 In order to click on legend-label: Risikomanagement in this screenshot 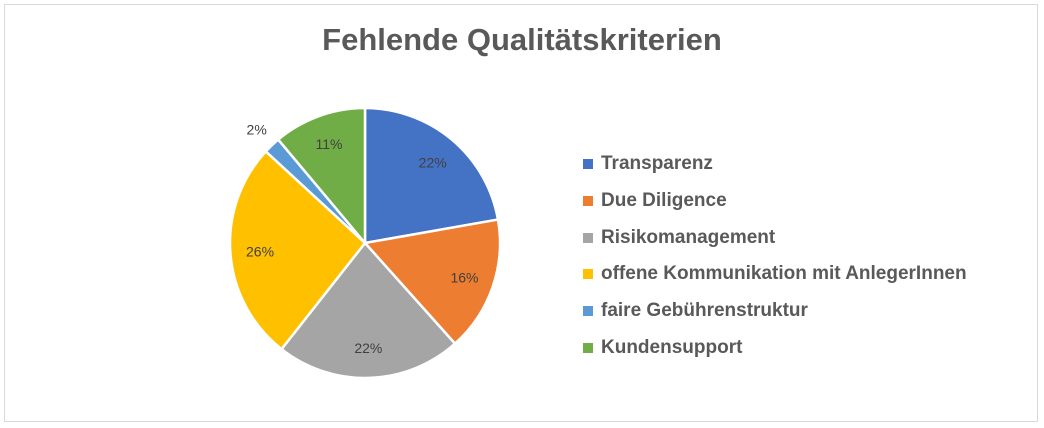, I will do `click(688, 237)`.